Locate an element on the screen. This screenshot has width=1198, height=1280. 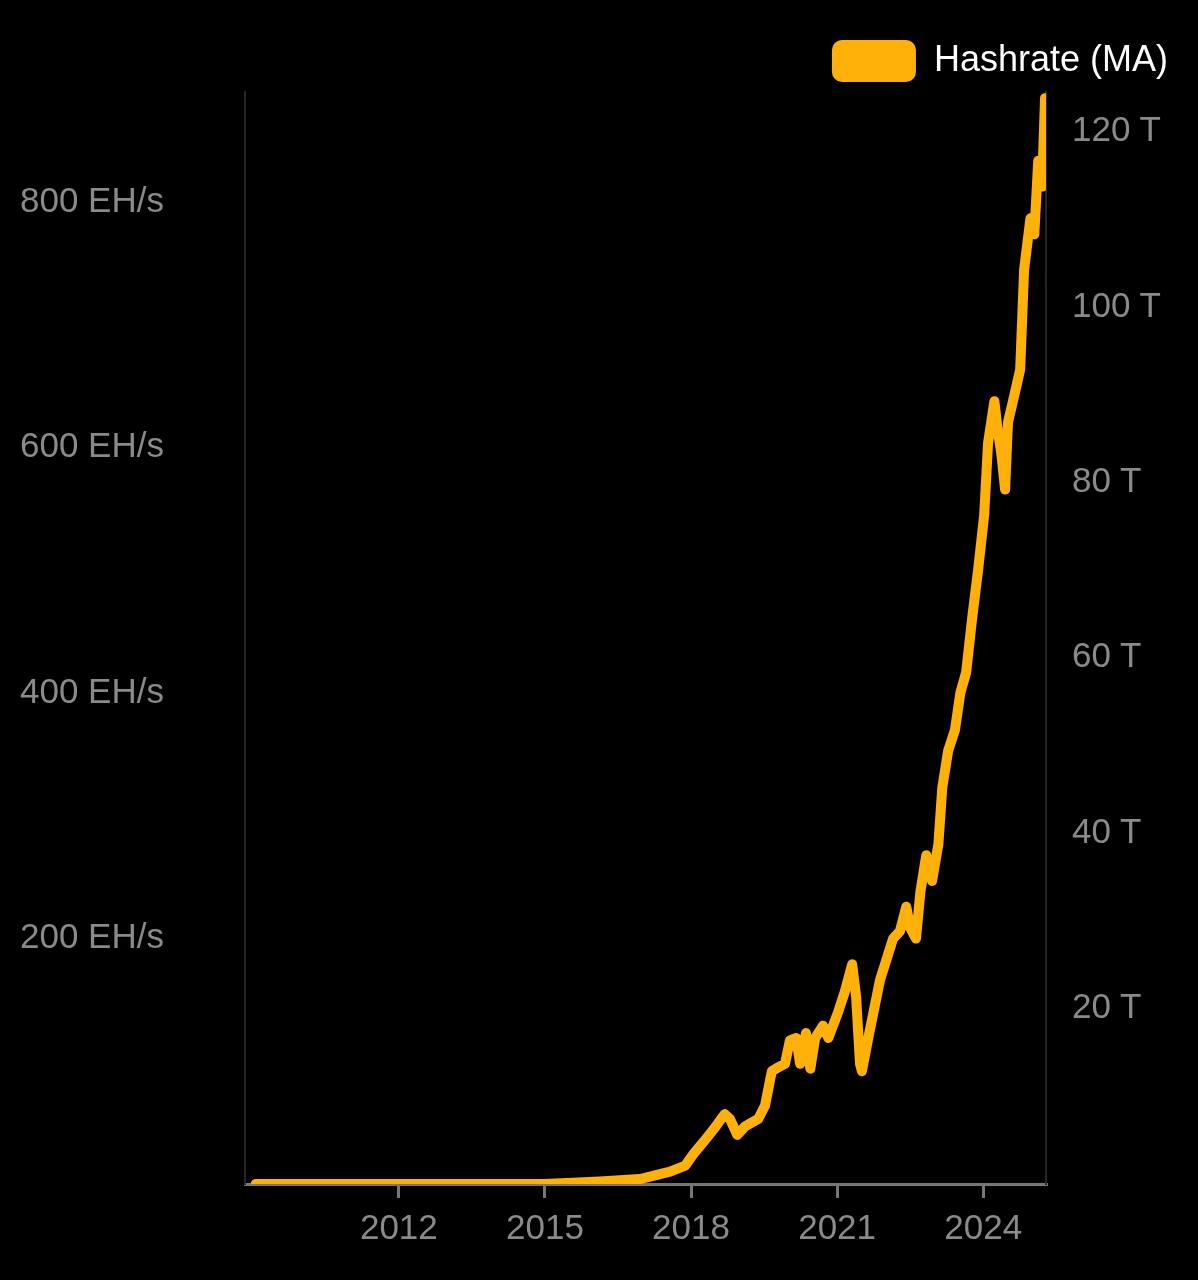
y2-tick-label: 80 T is located at coordinates (1107, 479).